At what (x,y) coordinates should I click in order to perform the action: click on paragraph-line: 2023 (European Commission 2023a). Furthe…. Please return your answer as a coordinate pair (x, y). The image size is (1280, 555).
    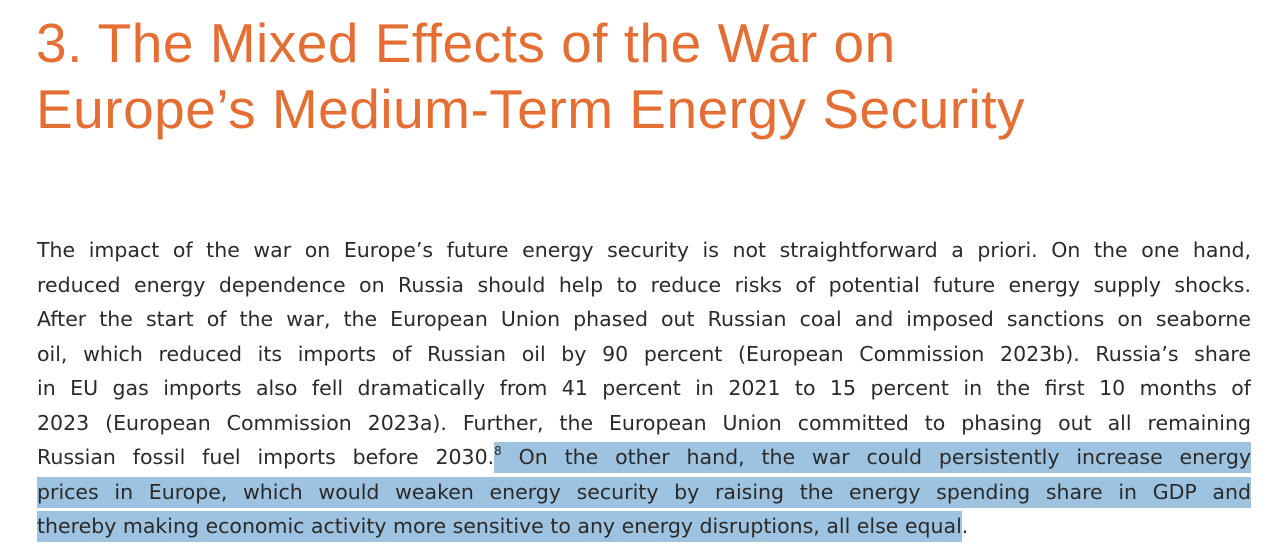
    Looking at the image, I should click on (644, 422).